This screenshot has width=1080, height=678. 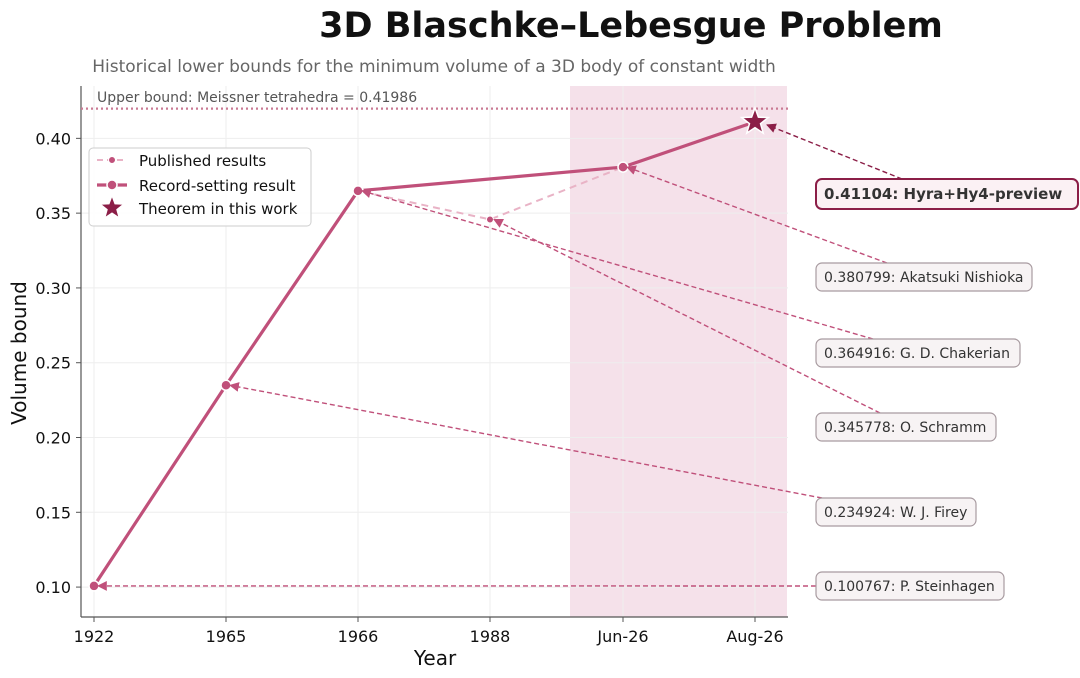 What do you see at coordinates (53, 138) in the screenshot?
I see `y-tick-label: 0.40` at bounding box center [53, 138].